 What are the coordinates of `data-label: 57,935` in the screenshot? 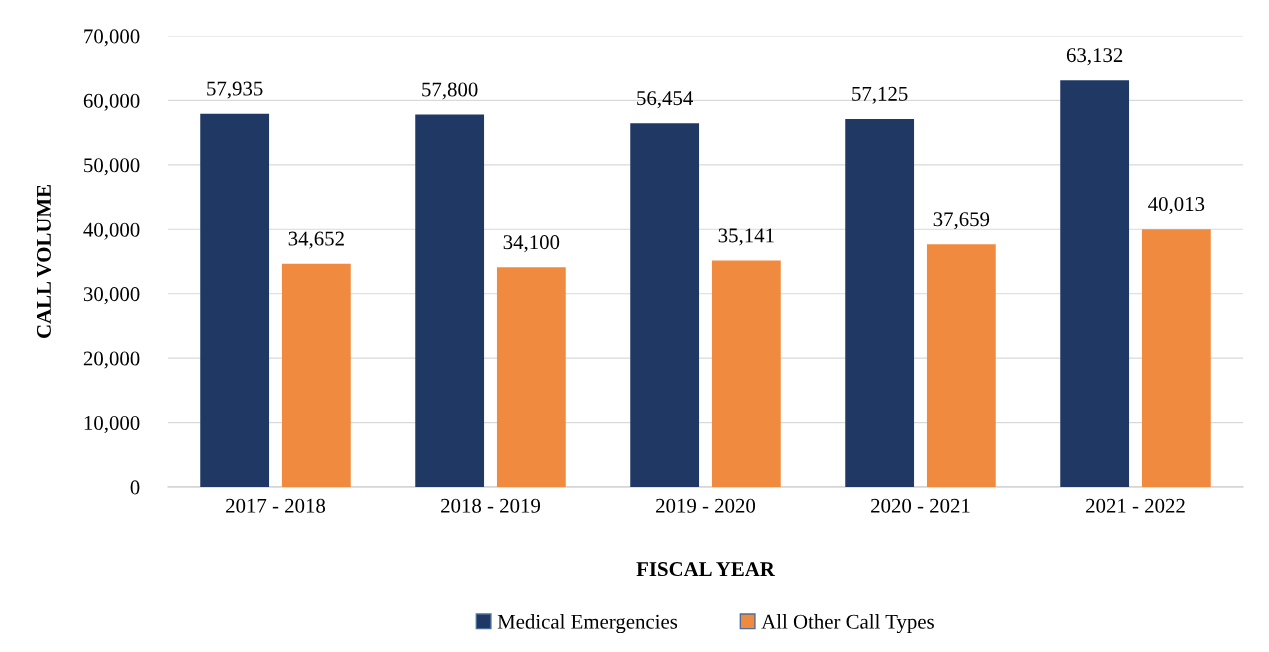 It's located at (235, 90).